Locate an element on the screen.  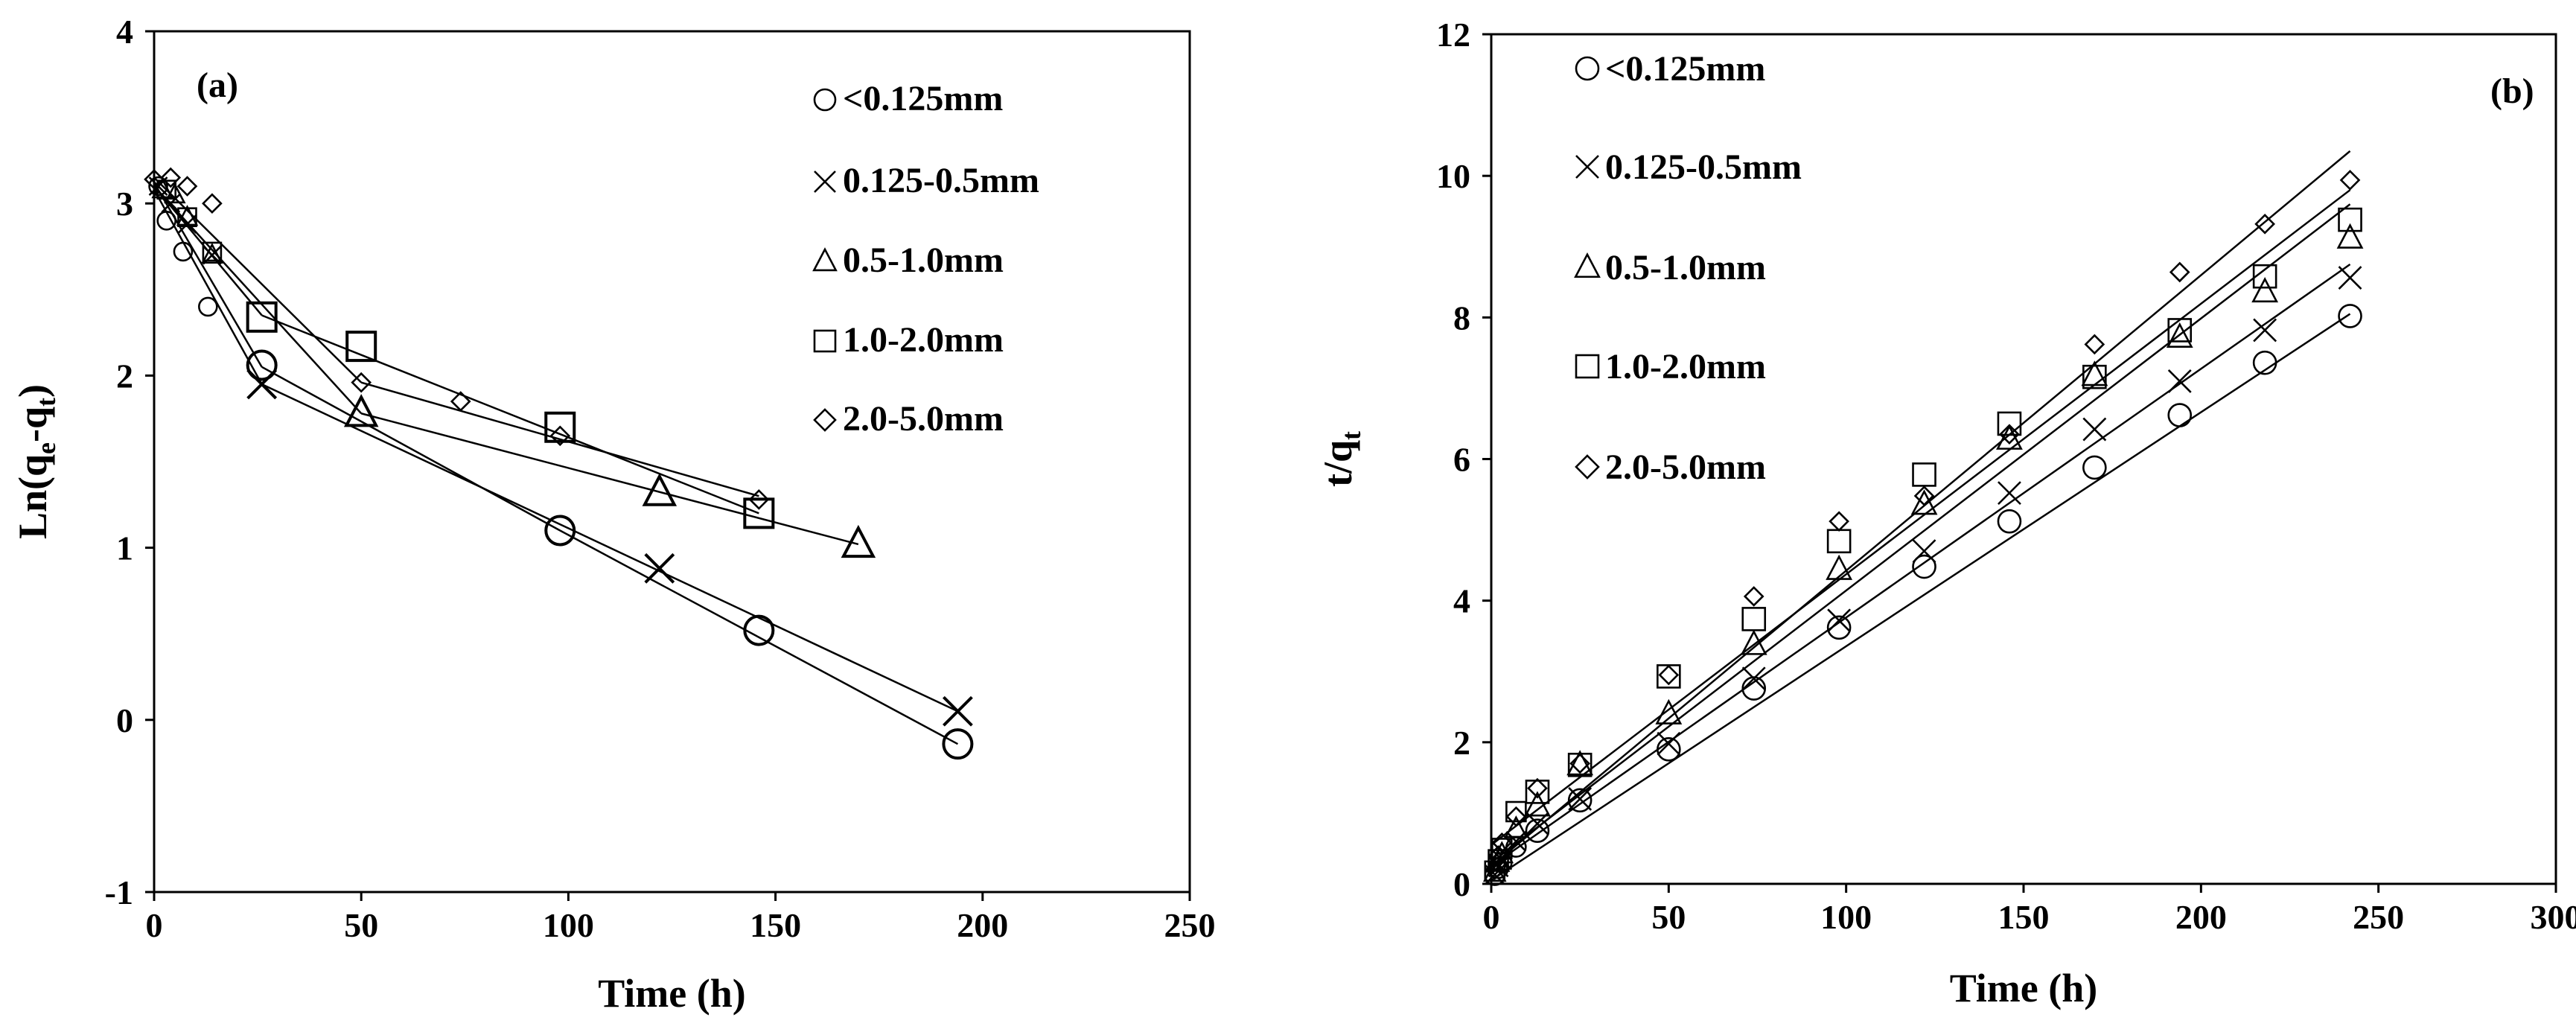
x-tick-label: 0 is located at coordinates (154, 925).